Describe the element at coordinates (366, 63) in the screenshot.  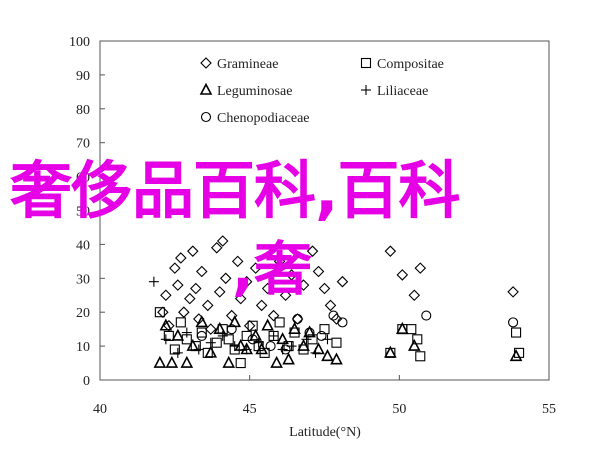
I see `legend-square-icon` at that location.